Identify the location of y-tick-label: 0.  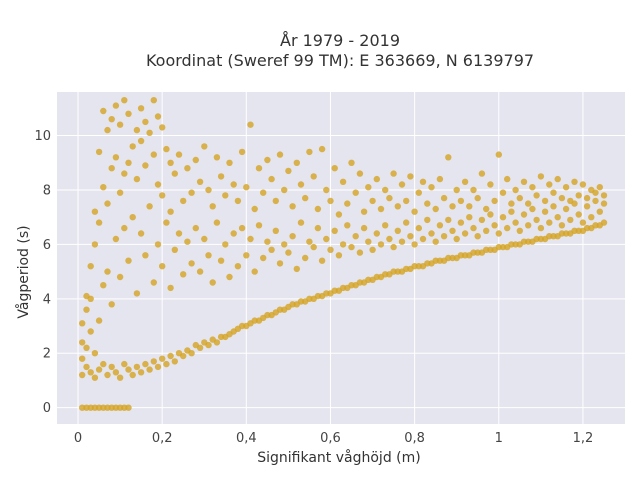
(47, 408).